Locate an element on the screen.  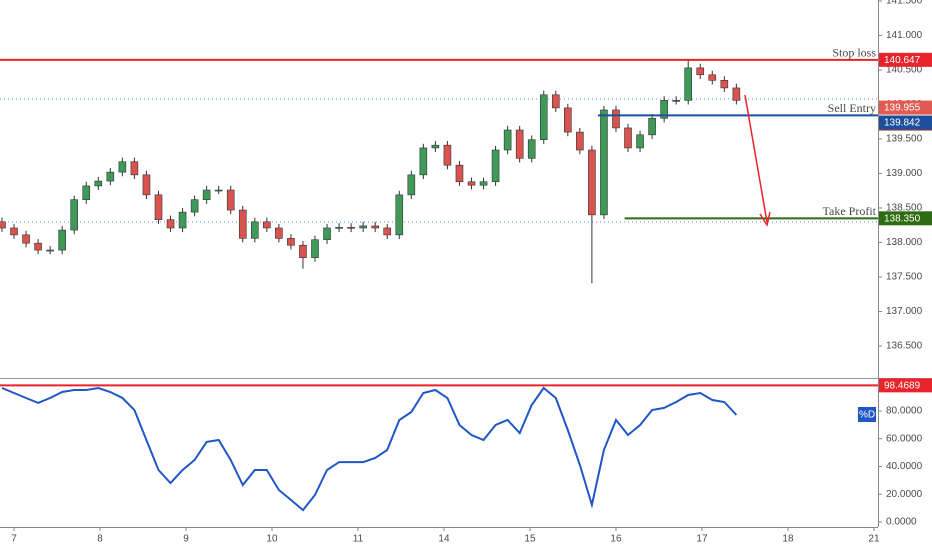
level-label: 139.842 is located at coordinates (902, 123).